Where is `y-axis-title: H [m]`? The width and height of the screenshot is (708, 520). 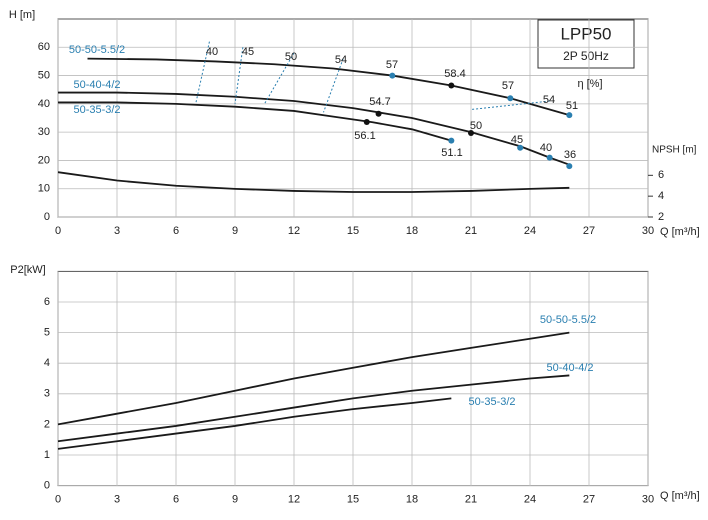 y-axis-title: H [m] is located at coordinates (22, 15).